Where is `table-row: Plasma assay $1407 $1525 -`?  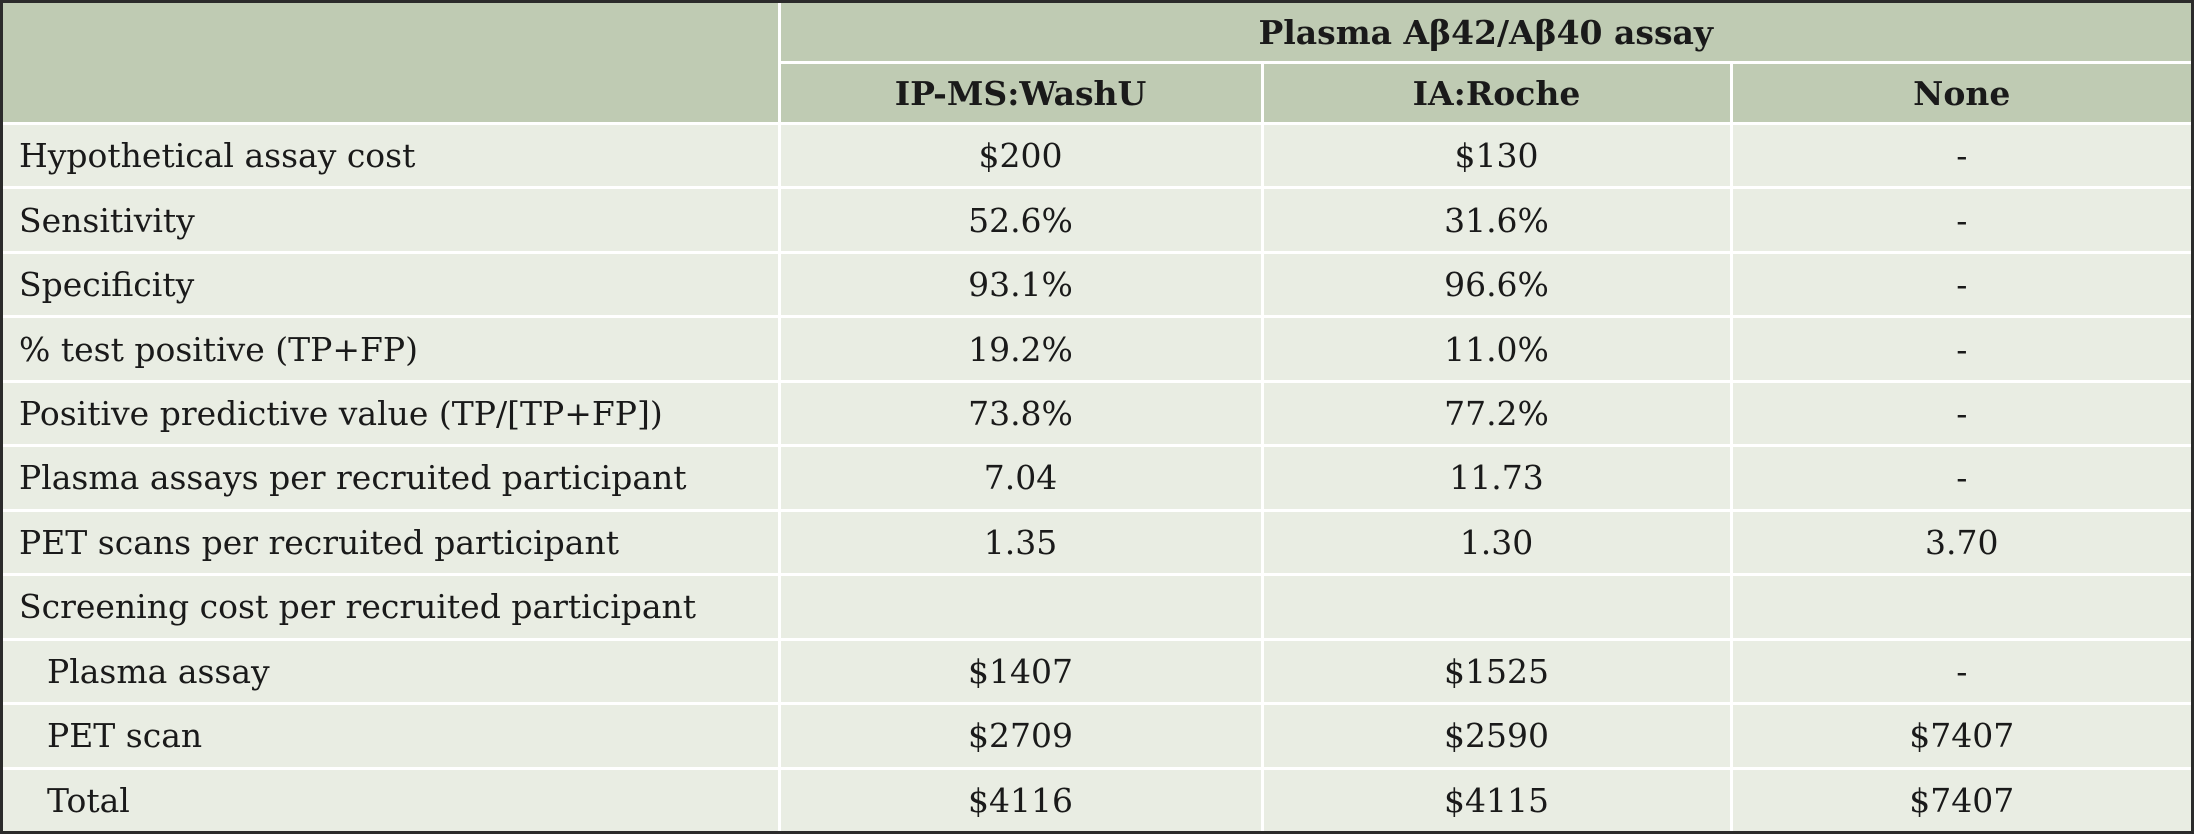 table-row: Plasma assay $1407 $1525 - is located at coordinates (1097, 671).